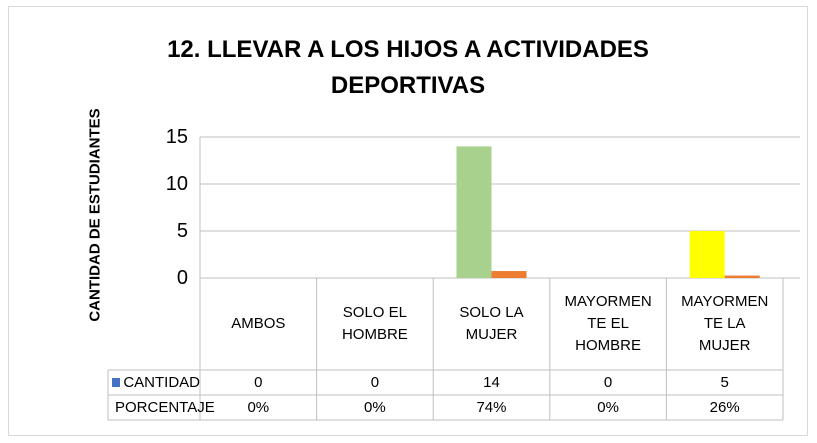 This screenshot has height=443, width=817. I want to click on table-cell: 74%, so click(491, 407).